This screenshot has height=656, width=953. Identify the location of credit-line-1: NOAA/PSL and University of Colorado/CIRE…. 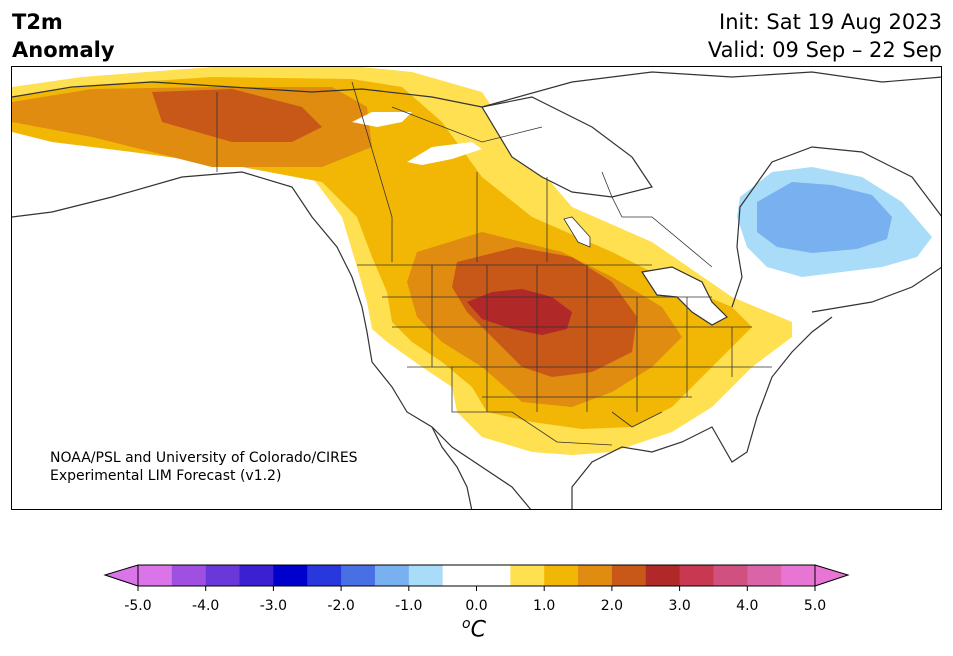
(204, 458).